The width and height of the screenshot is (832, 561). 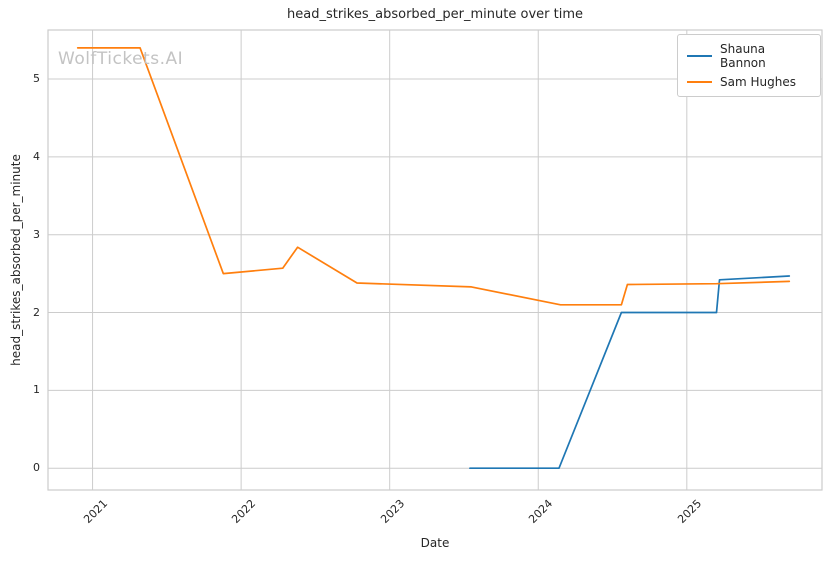 What do you see at coordinates (16, 260) in the screenshot?
I see `y-axis-label: head_strikes_absorbed_per_minute` at bounding box center [16, 260].